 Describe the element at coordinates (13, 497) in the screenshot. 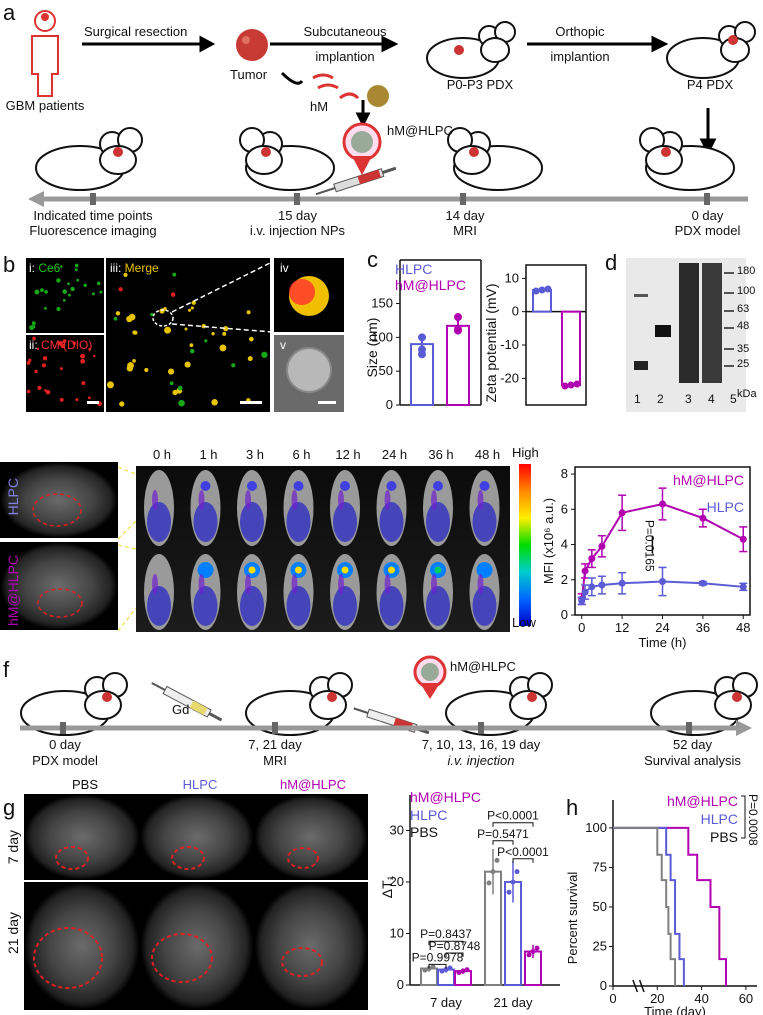

I see `row-label-e-hlpc: HLPC` at that location.